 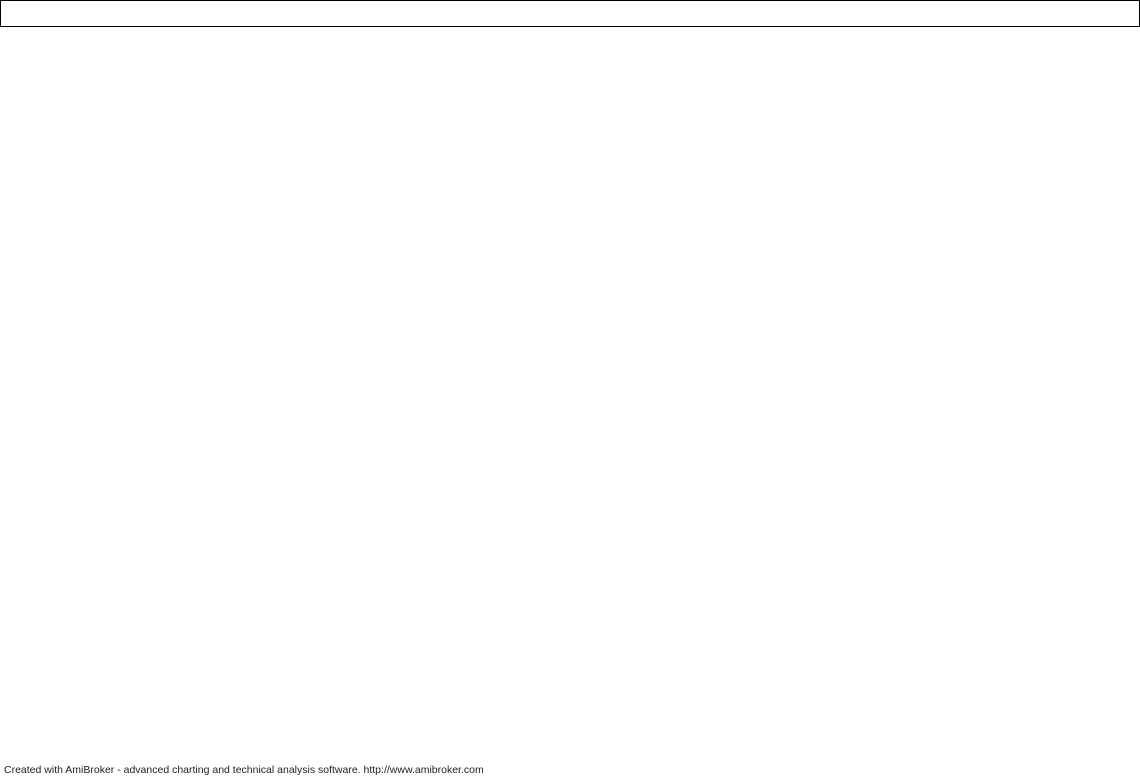 I want to click on chart-title-bar, so click(x=570, y=13).